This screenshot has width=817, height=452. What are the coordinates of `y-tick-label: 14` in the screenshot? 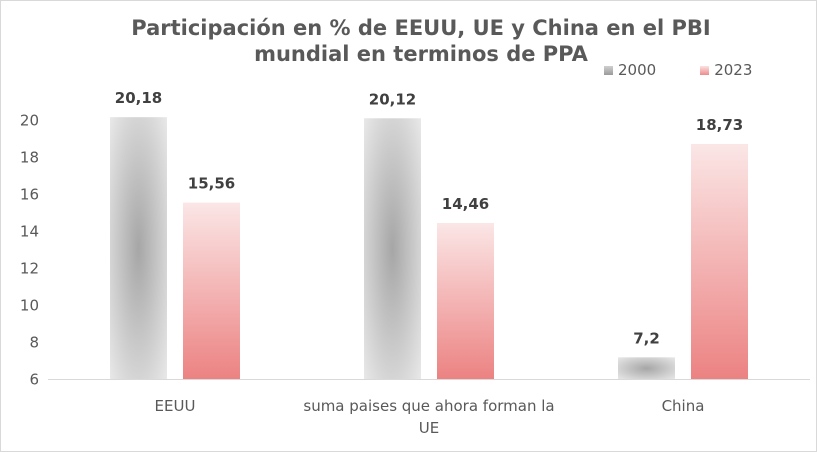 It's located at (29, 232).